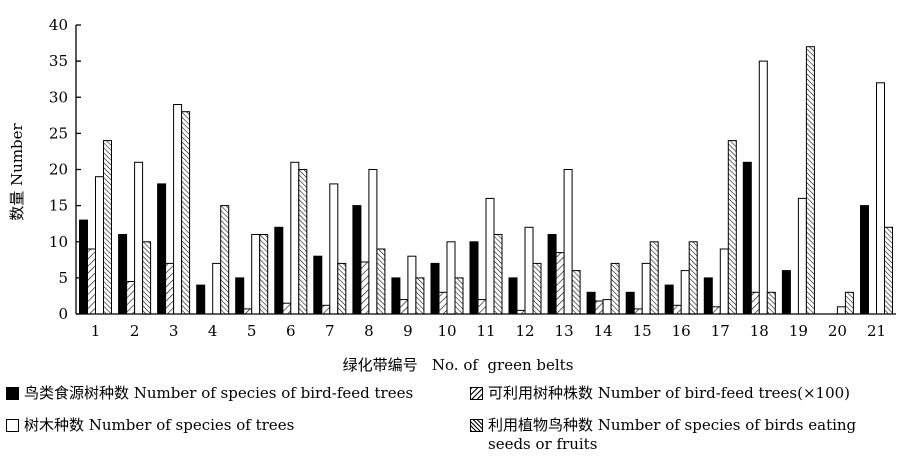 This screenshot has width=906, height=462. What do you see at coordinates (17, 171) in the screenshot?
I see `y-axis-title: 数量 Number` at bounding box center [17, 171].